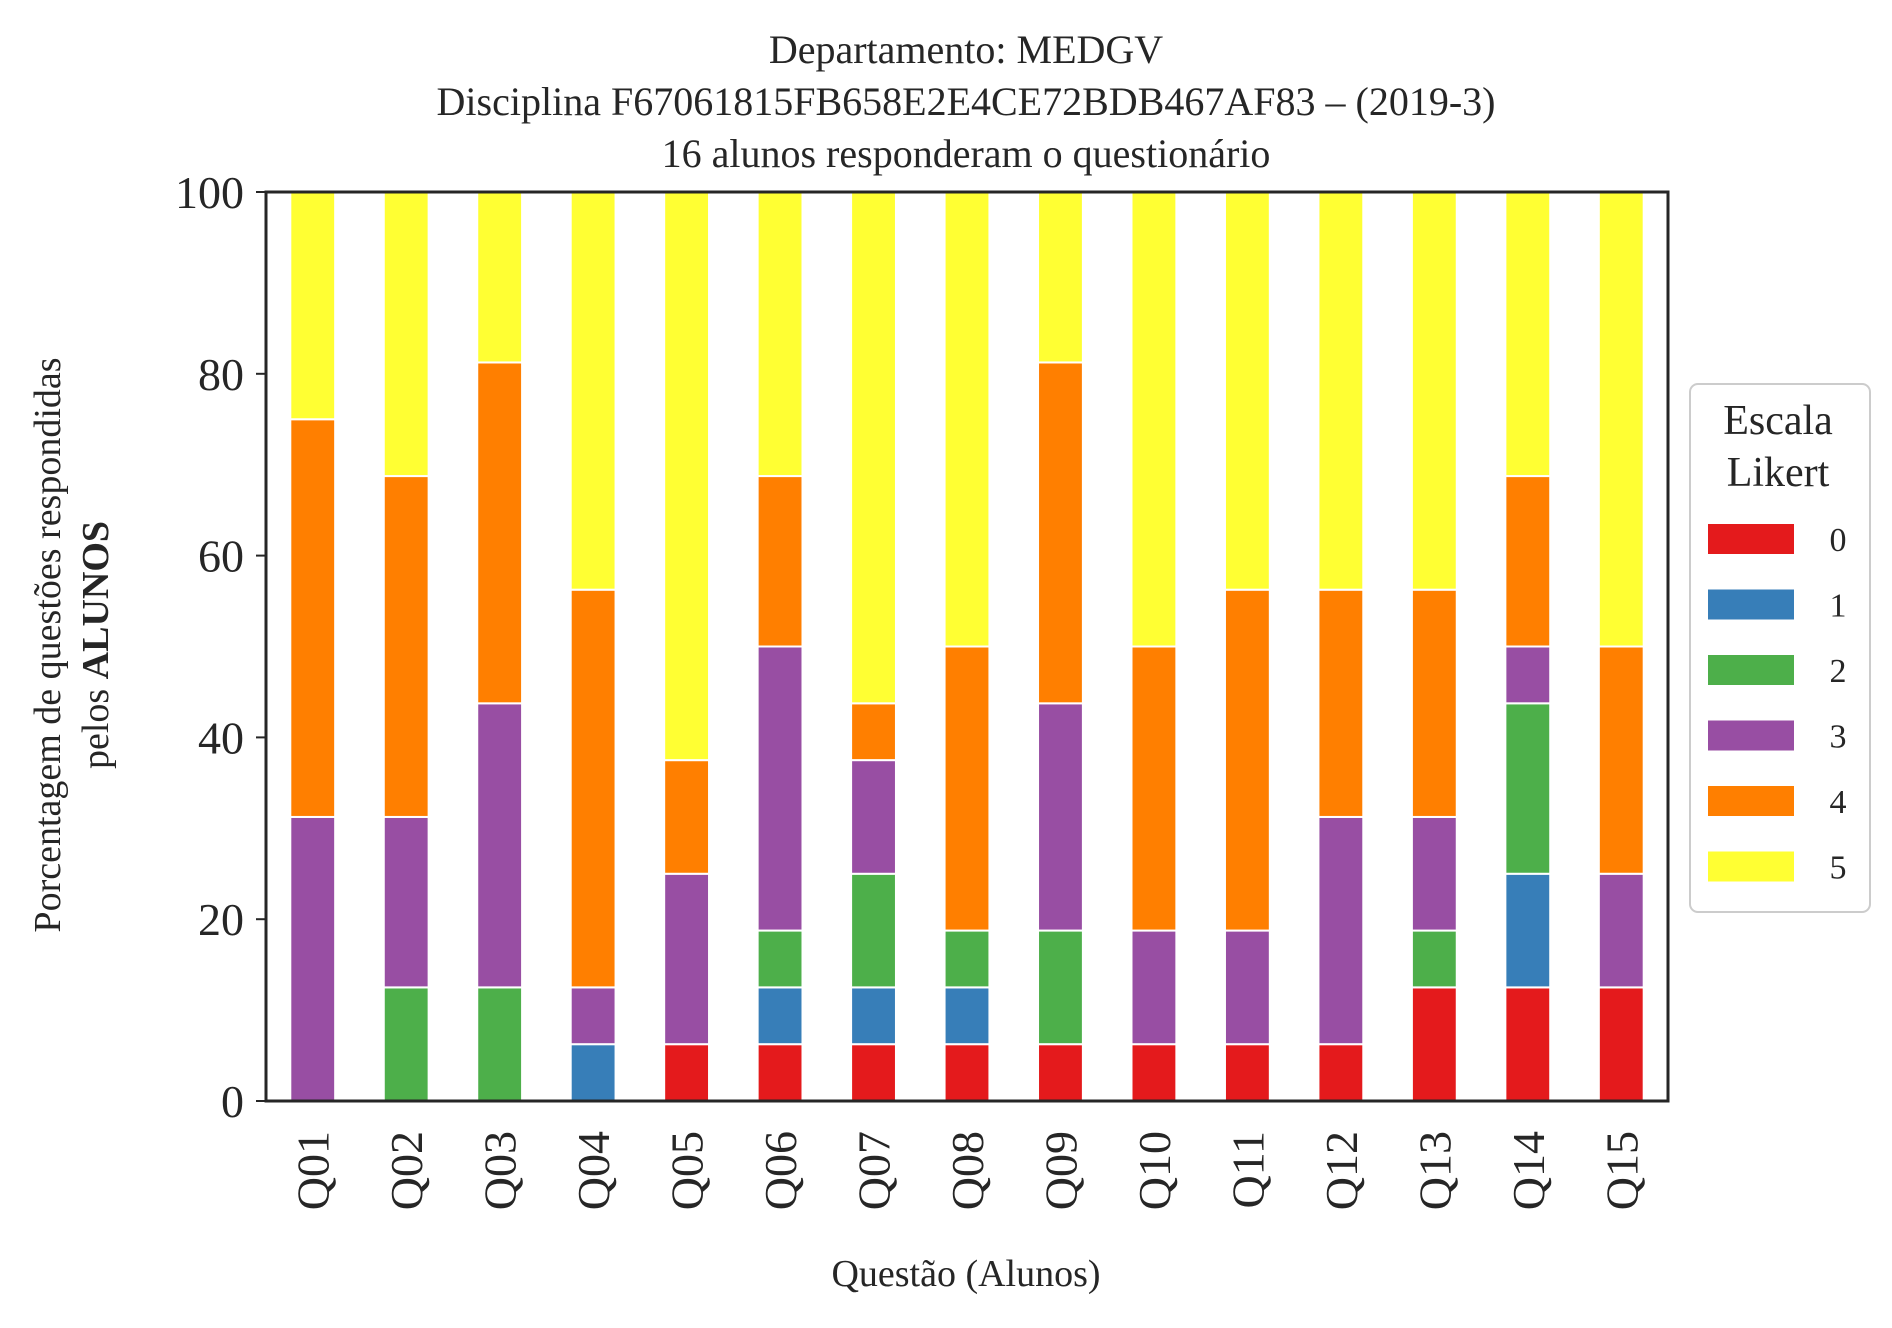  I want to click on x-tick-label: Q06, so click(780, 1170).